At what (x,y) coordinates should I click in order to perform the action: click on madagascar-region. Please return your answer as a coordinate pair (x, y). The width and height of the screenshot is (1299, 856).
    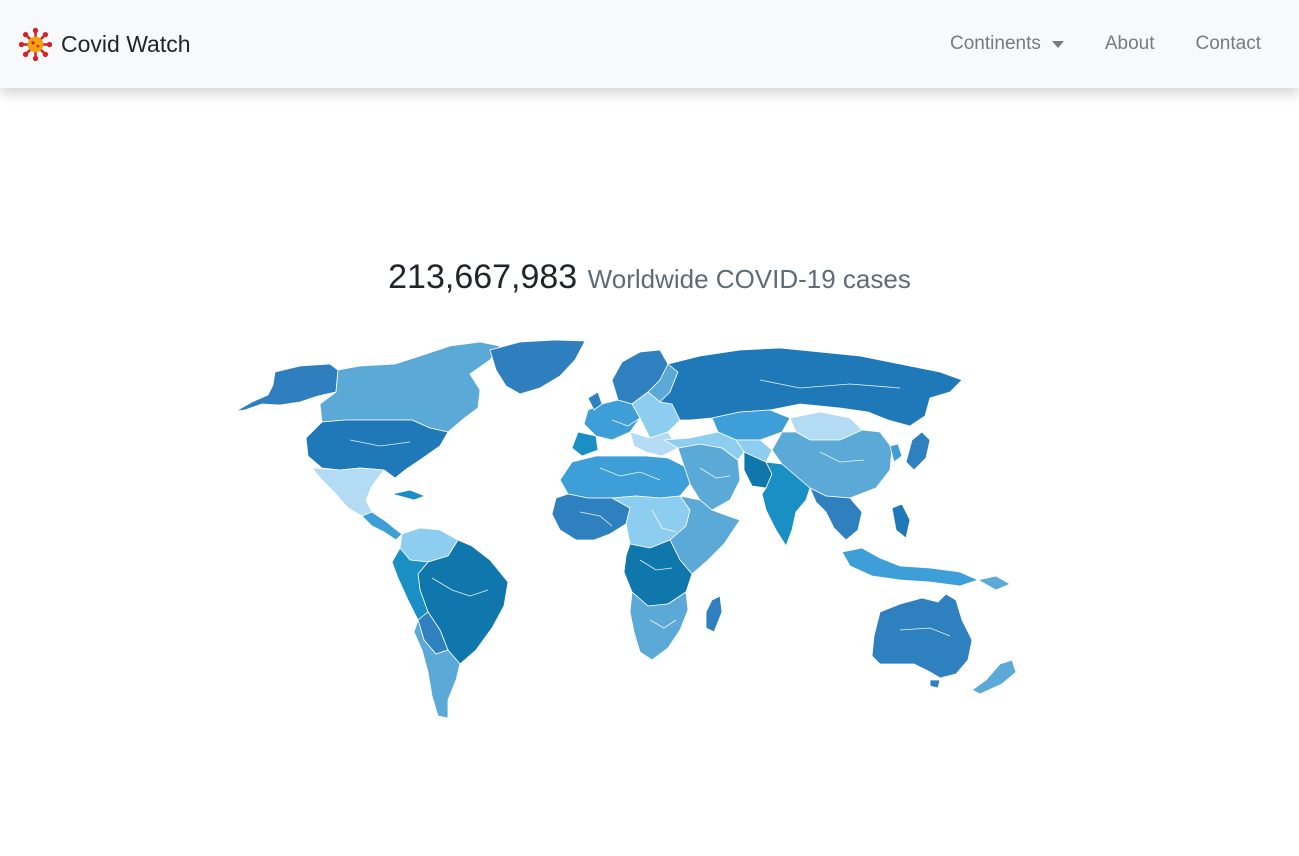
    Looking at the image, I should click on (714, 614).